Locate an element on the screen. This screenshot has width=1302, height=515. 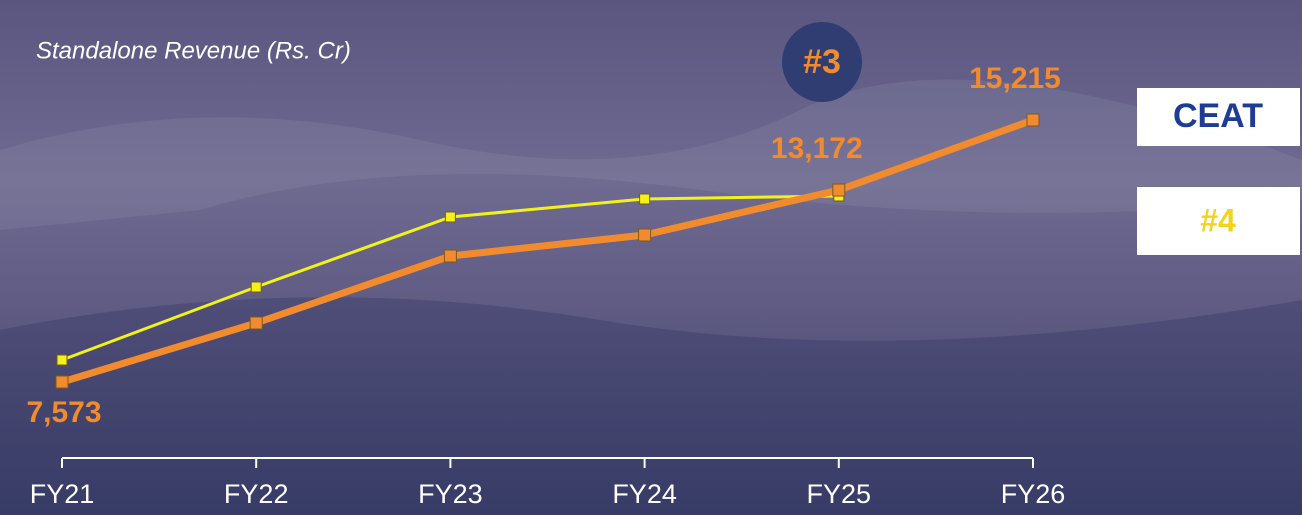
x-tick-label: FY22 is located at coordinates (256, 494).